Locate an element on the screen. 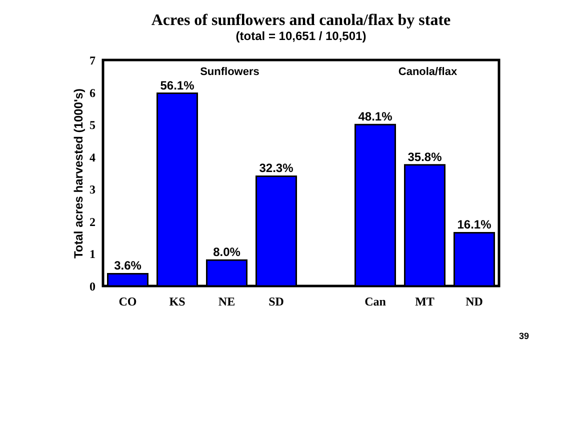  y-tick-label: 2 is located at coordinates (93, 221).